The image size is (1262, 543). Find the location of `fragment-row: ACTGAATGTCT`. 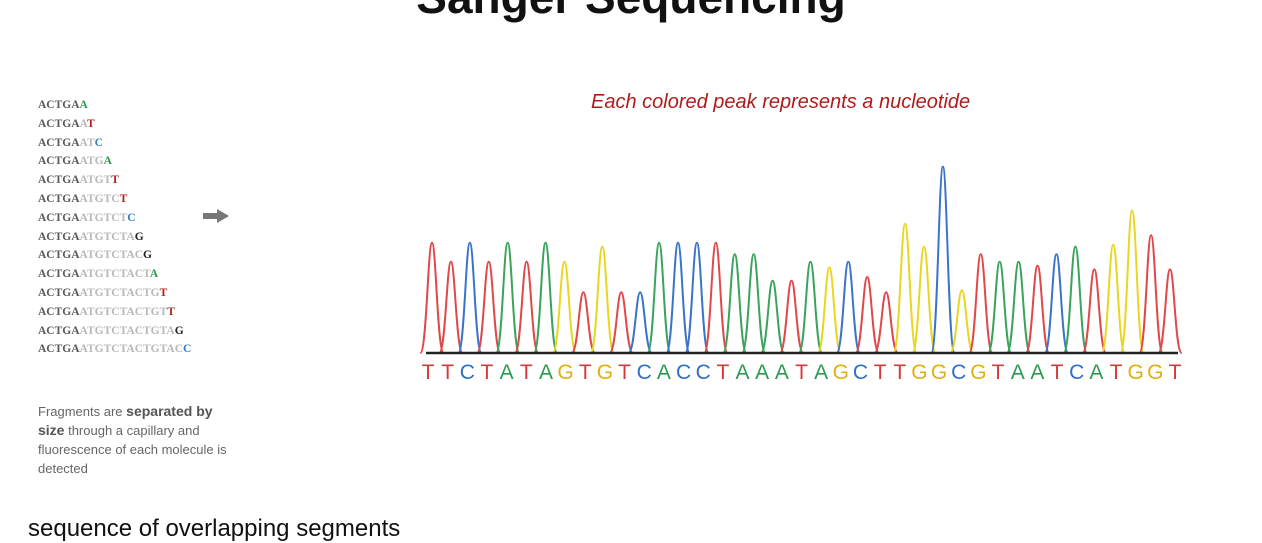

fragment-row: ACTGAATGTCT is located at coordinates (114, 199).